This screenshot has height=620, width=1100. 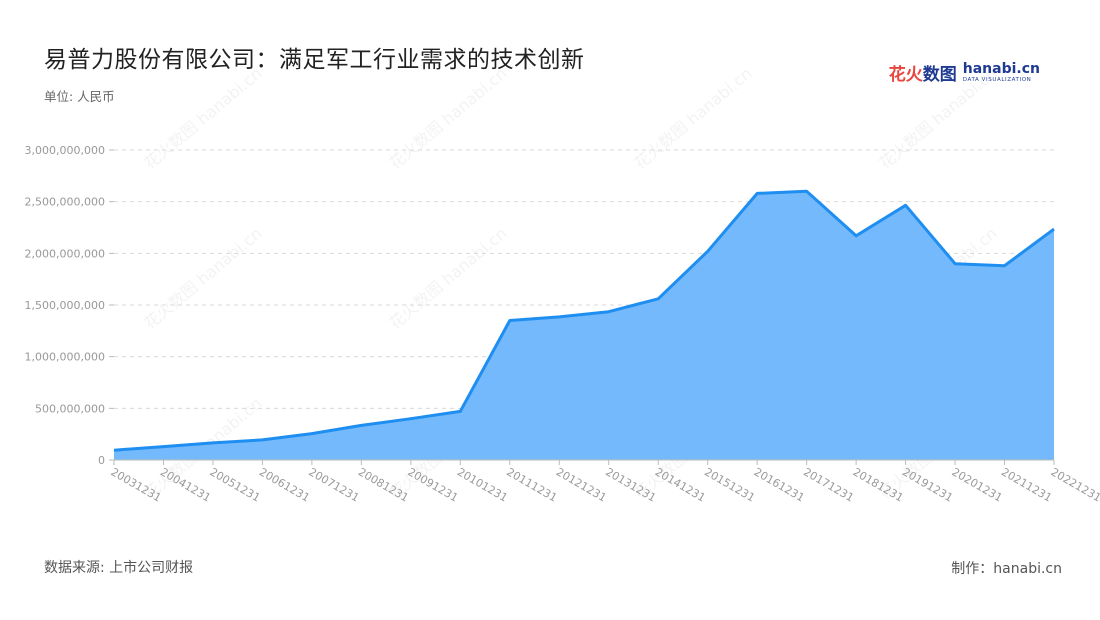 I want to click on data-source: 数据来源: 上市公司财报, so click(x=119, y=568).